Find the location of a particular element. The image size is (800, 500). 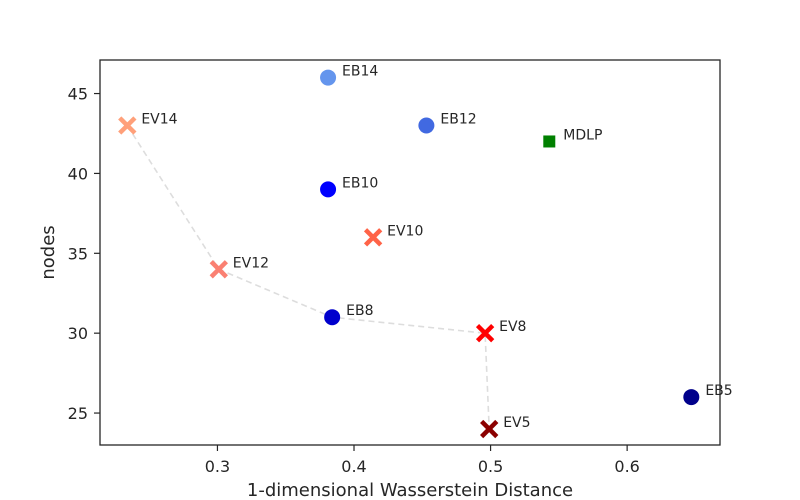

x-tick-label: 0.4 is located at coordinates (353, 466).